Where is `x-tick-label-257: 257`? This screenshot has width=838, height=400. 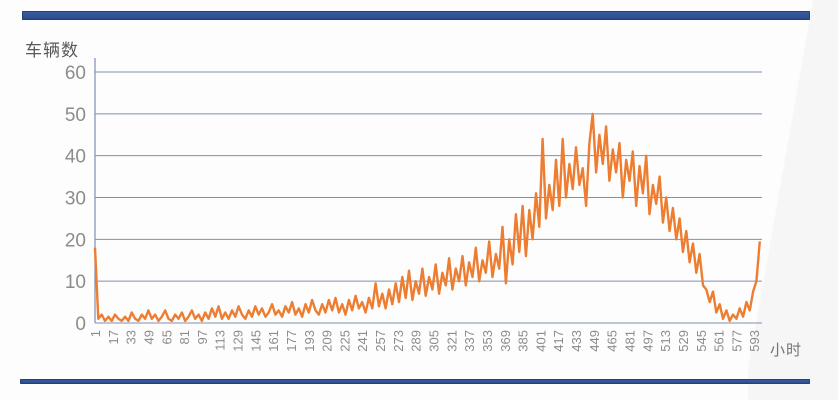 x-tick-label-257: 257 is located at coordinates (380, 341).